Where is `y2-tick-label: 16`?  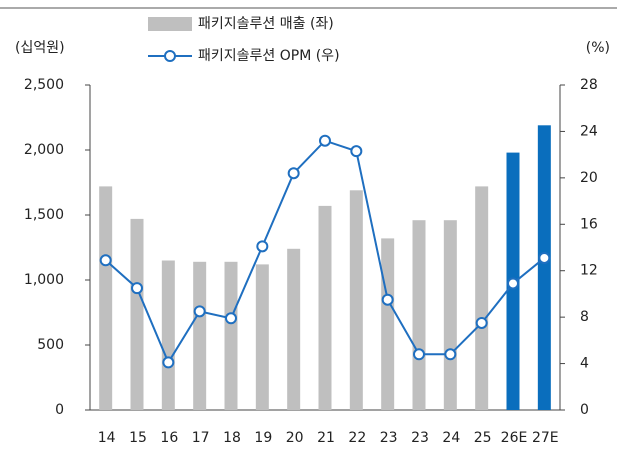 y2-tick-label: 16 is located at coordinates (589, 224).